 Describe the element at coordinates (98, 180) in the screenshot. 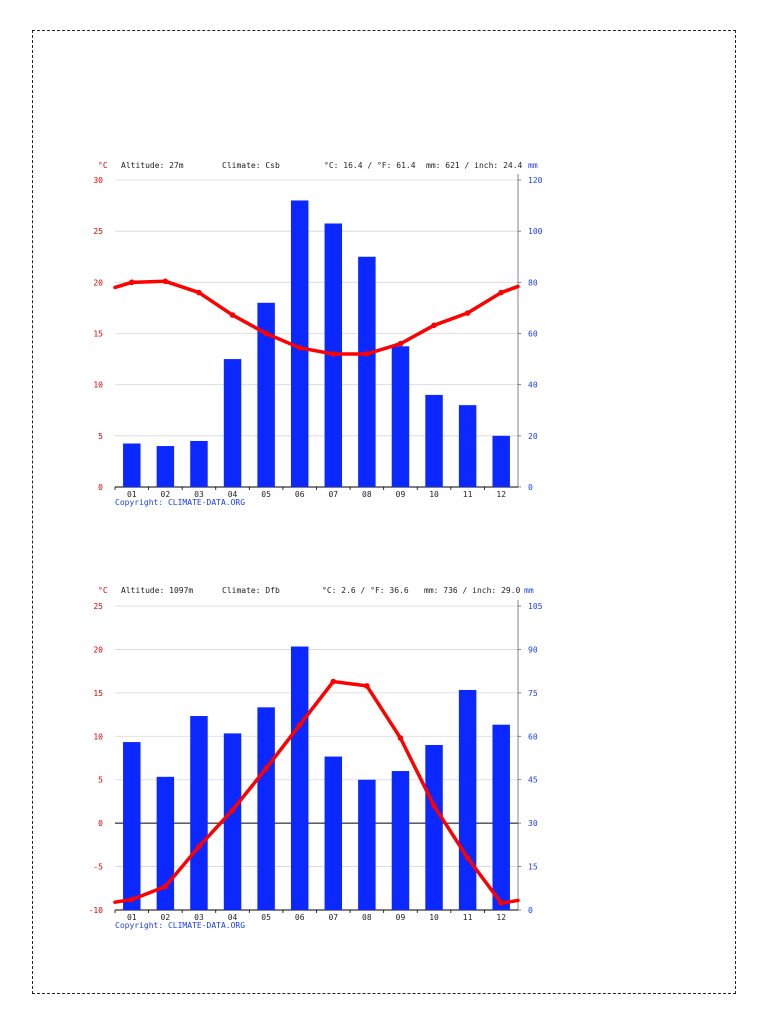

I see `y-left-tick-label: 30` at that location.